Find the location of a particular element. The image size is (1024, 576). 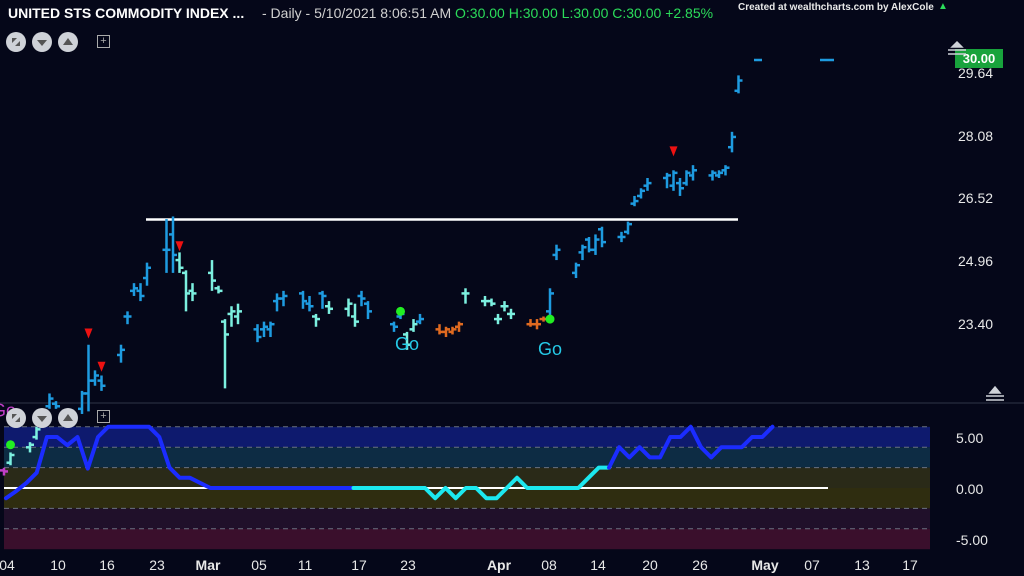

osc-pane-down-icon is located at coordinates (42, 418).